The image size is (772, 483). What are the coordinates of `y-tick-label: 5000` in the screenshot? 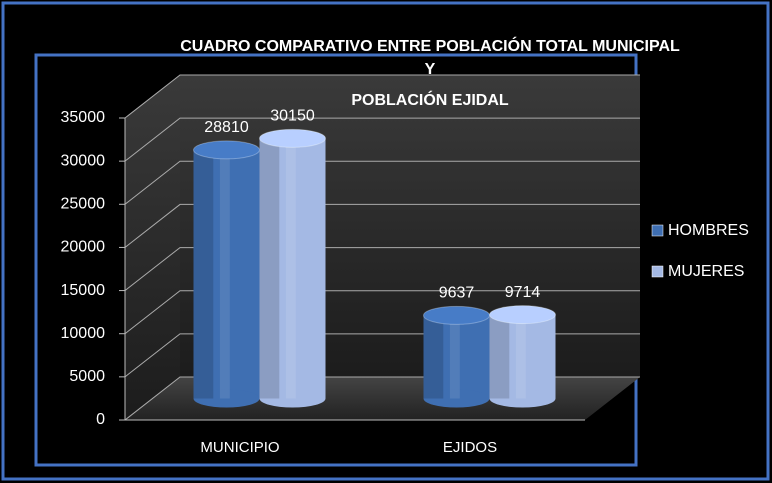 It's located at (87, 376).